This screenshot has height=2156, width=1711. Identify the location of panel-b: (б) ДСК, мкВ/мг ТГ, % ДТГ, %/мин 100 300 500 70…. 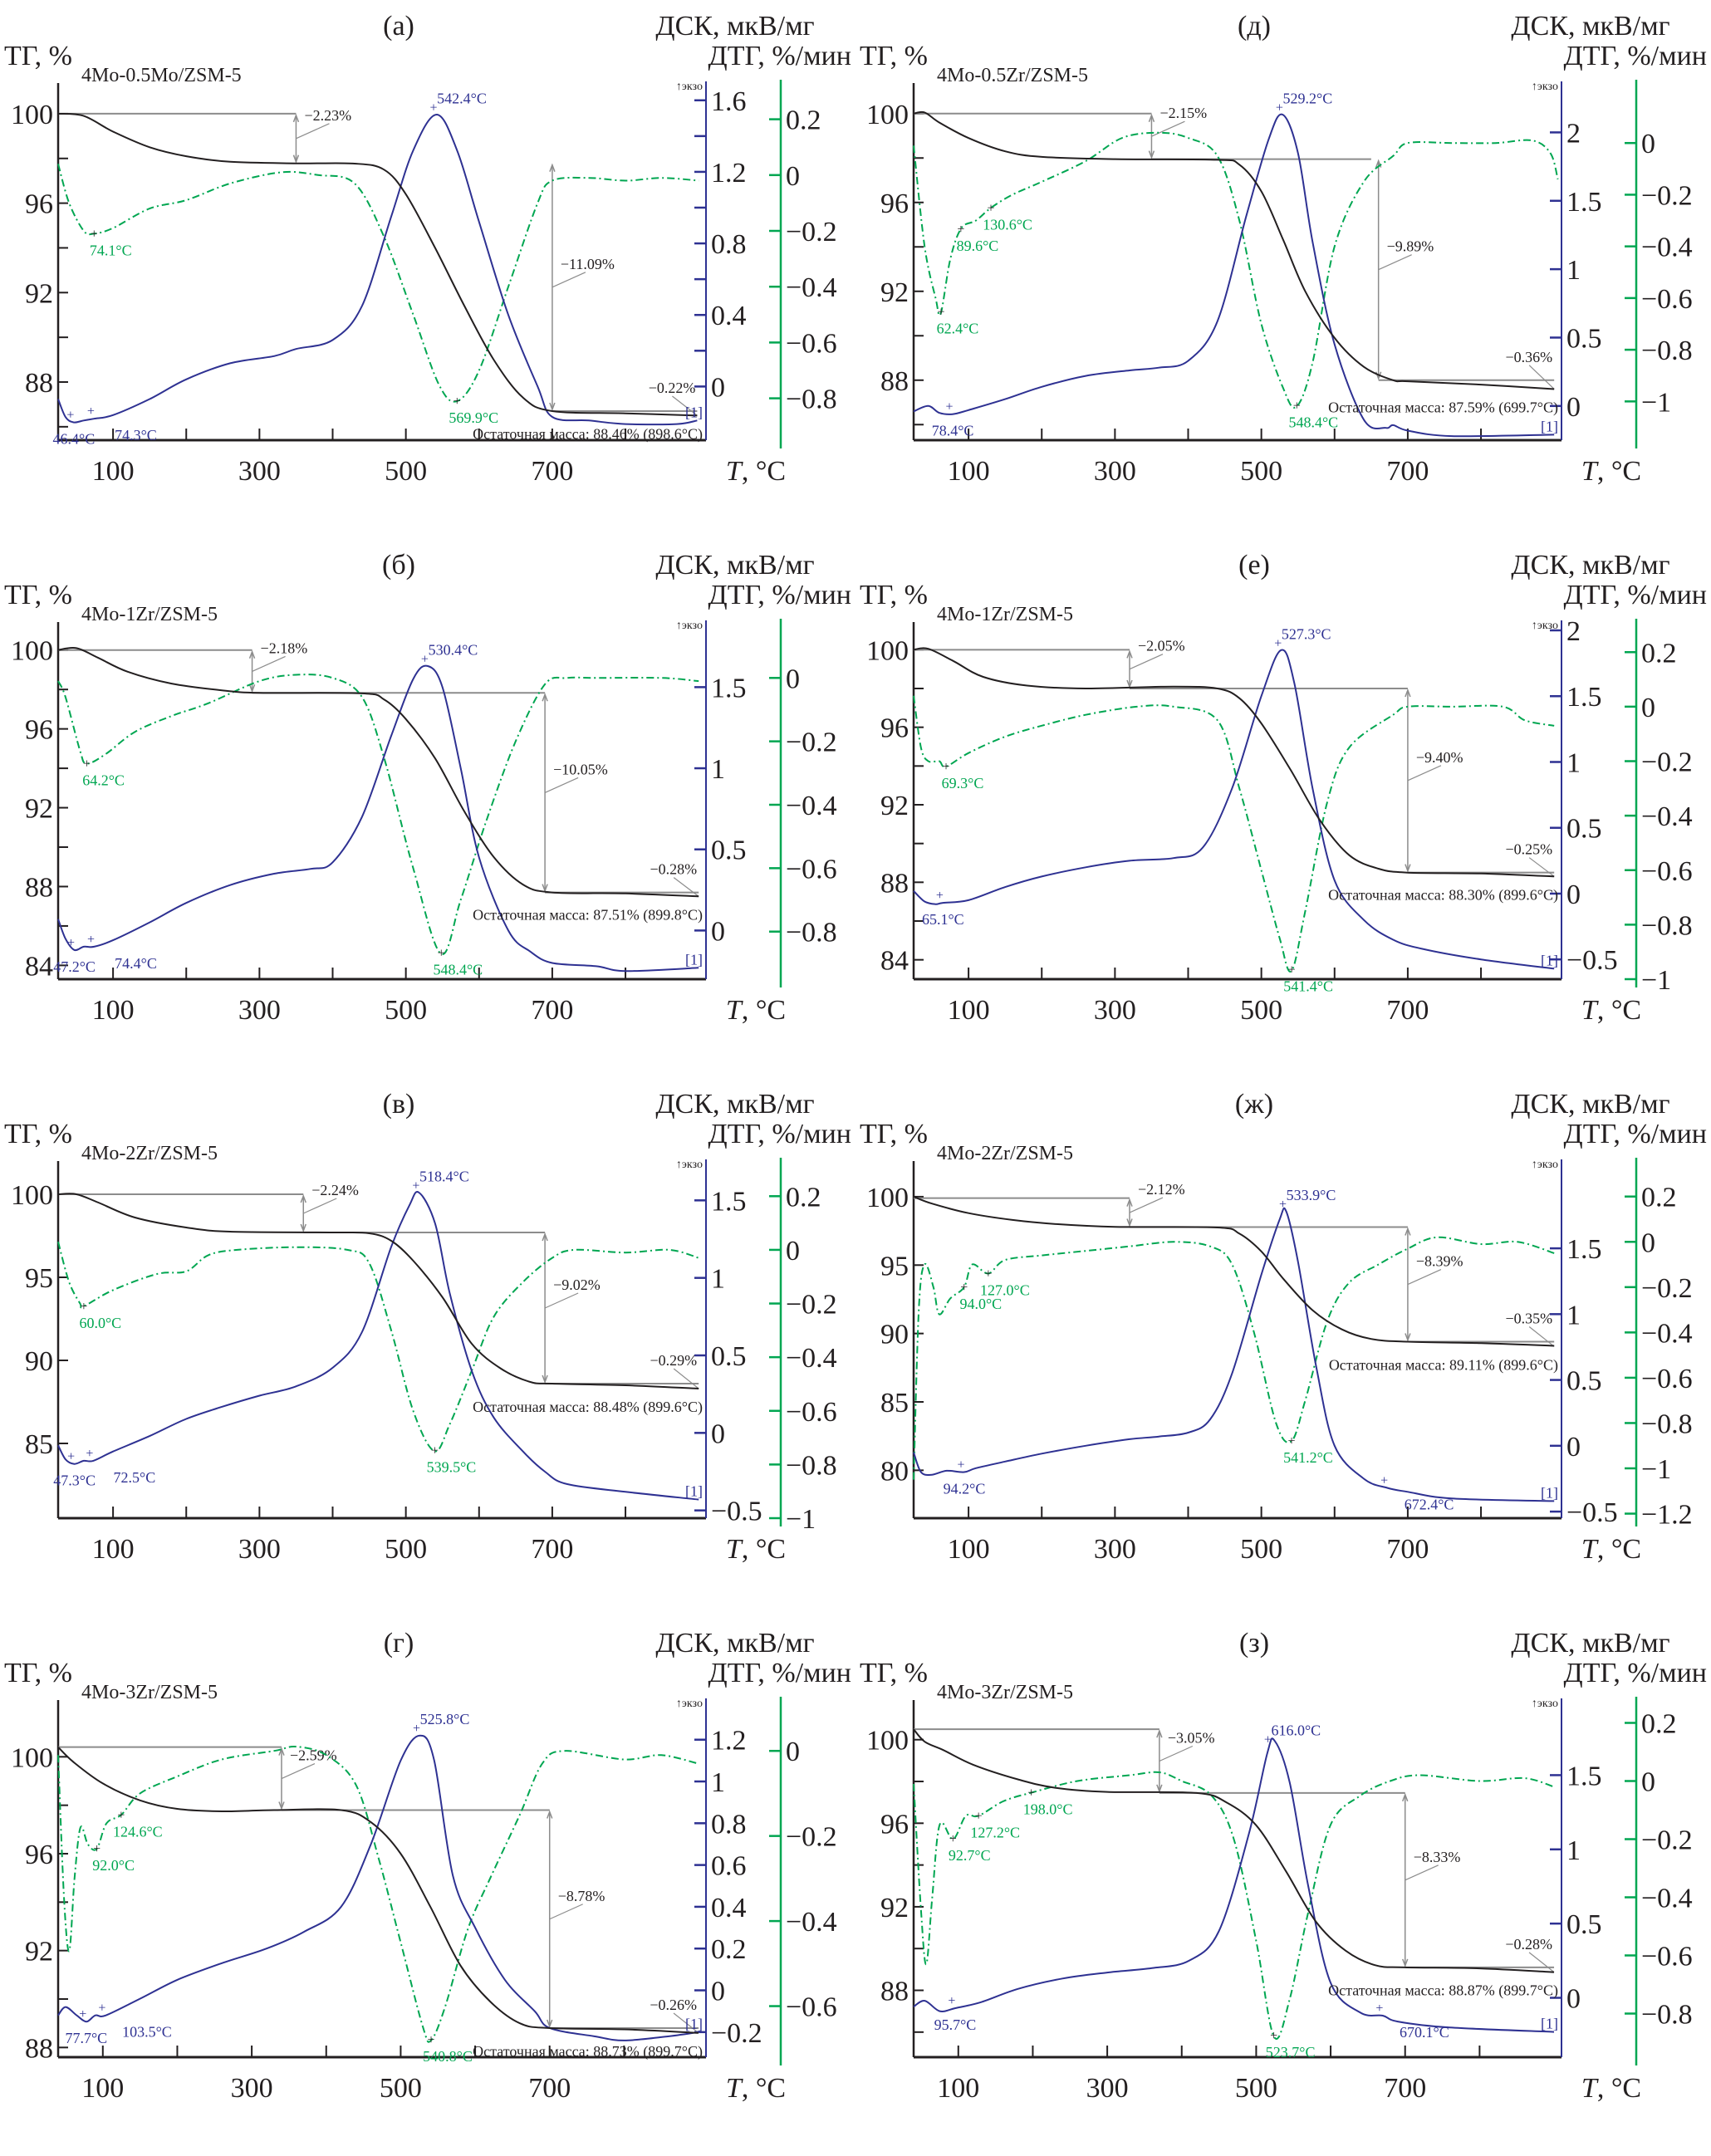
(428, 808).